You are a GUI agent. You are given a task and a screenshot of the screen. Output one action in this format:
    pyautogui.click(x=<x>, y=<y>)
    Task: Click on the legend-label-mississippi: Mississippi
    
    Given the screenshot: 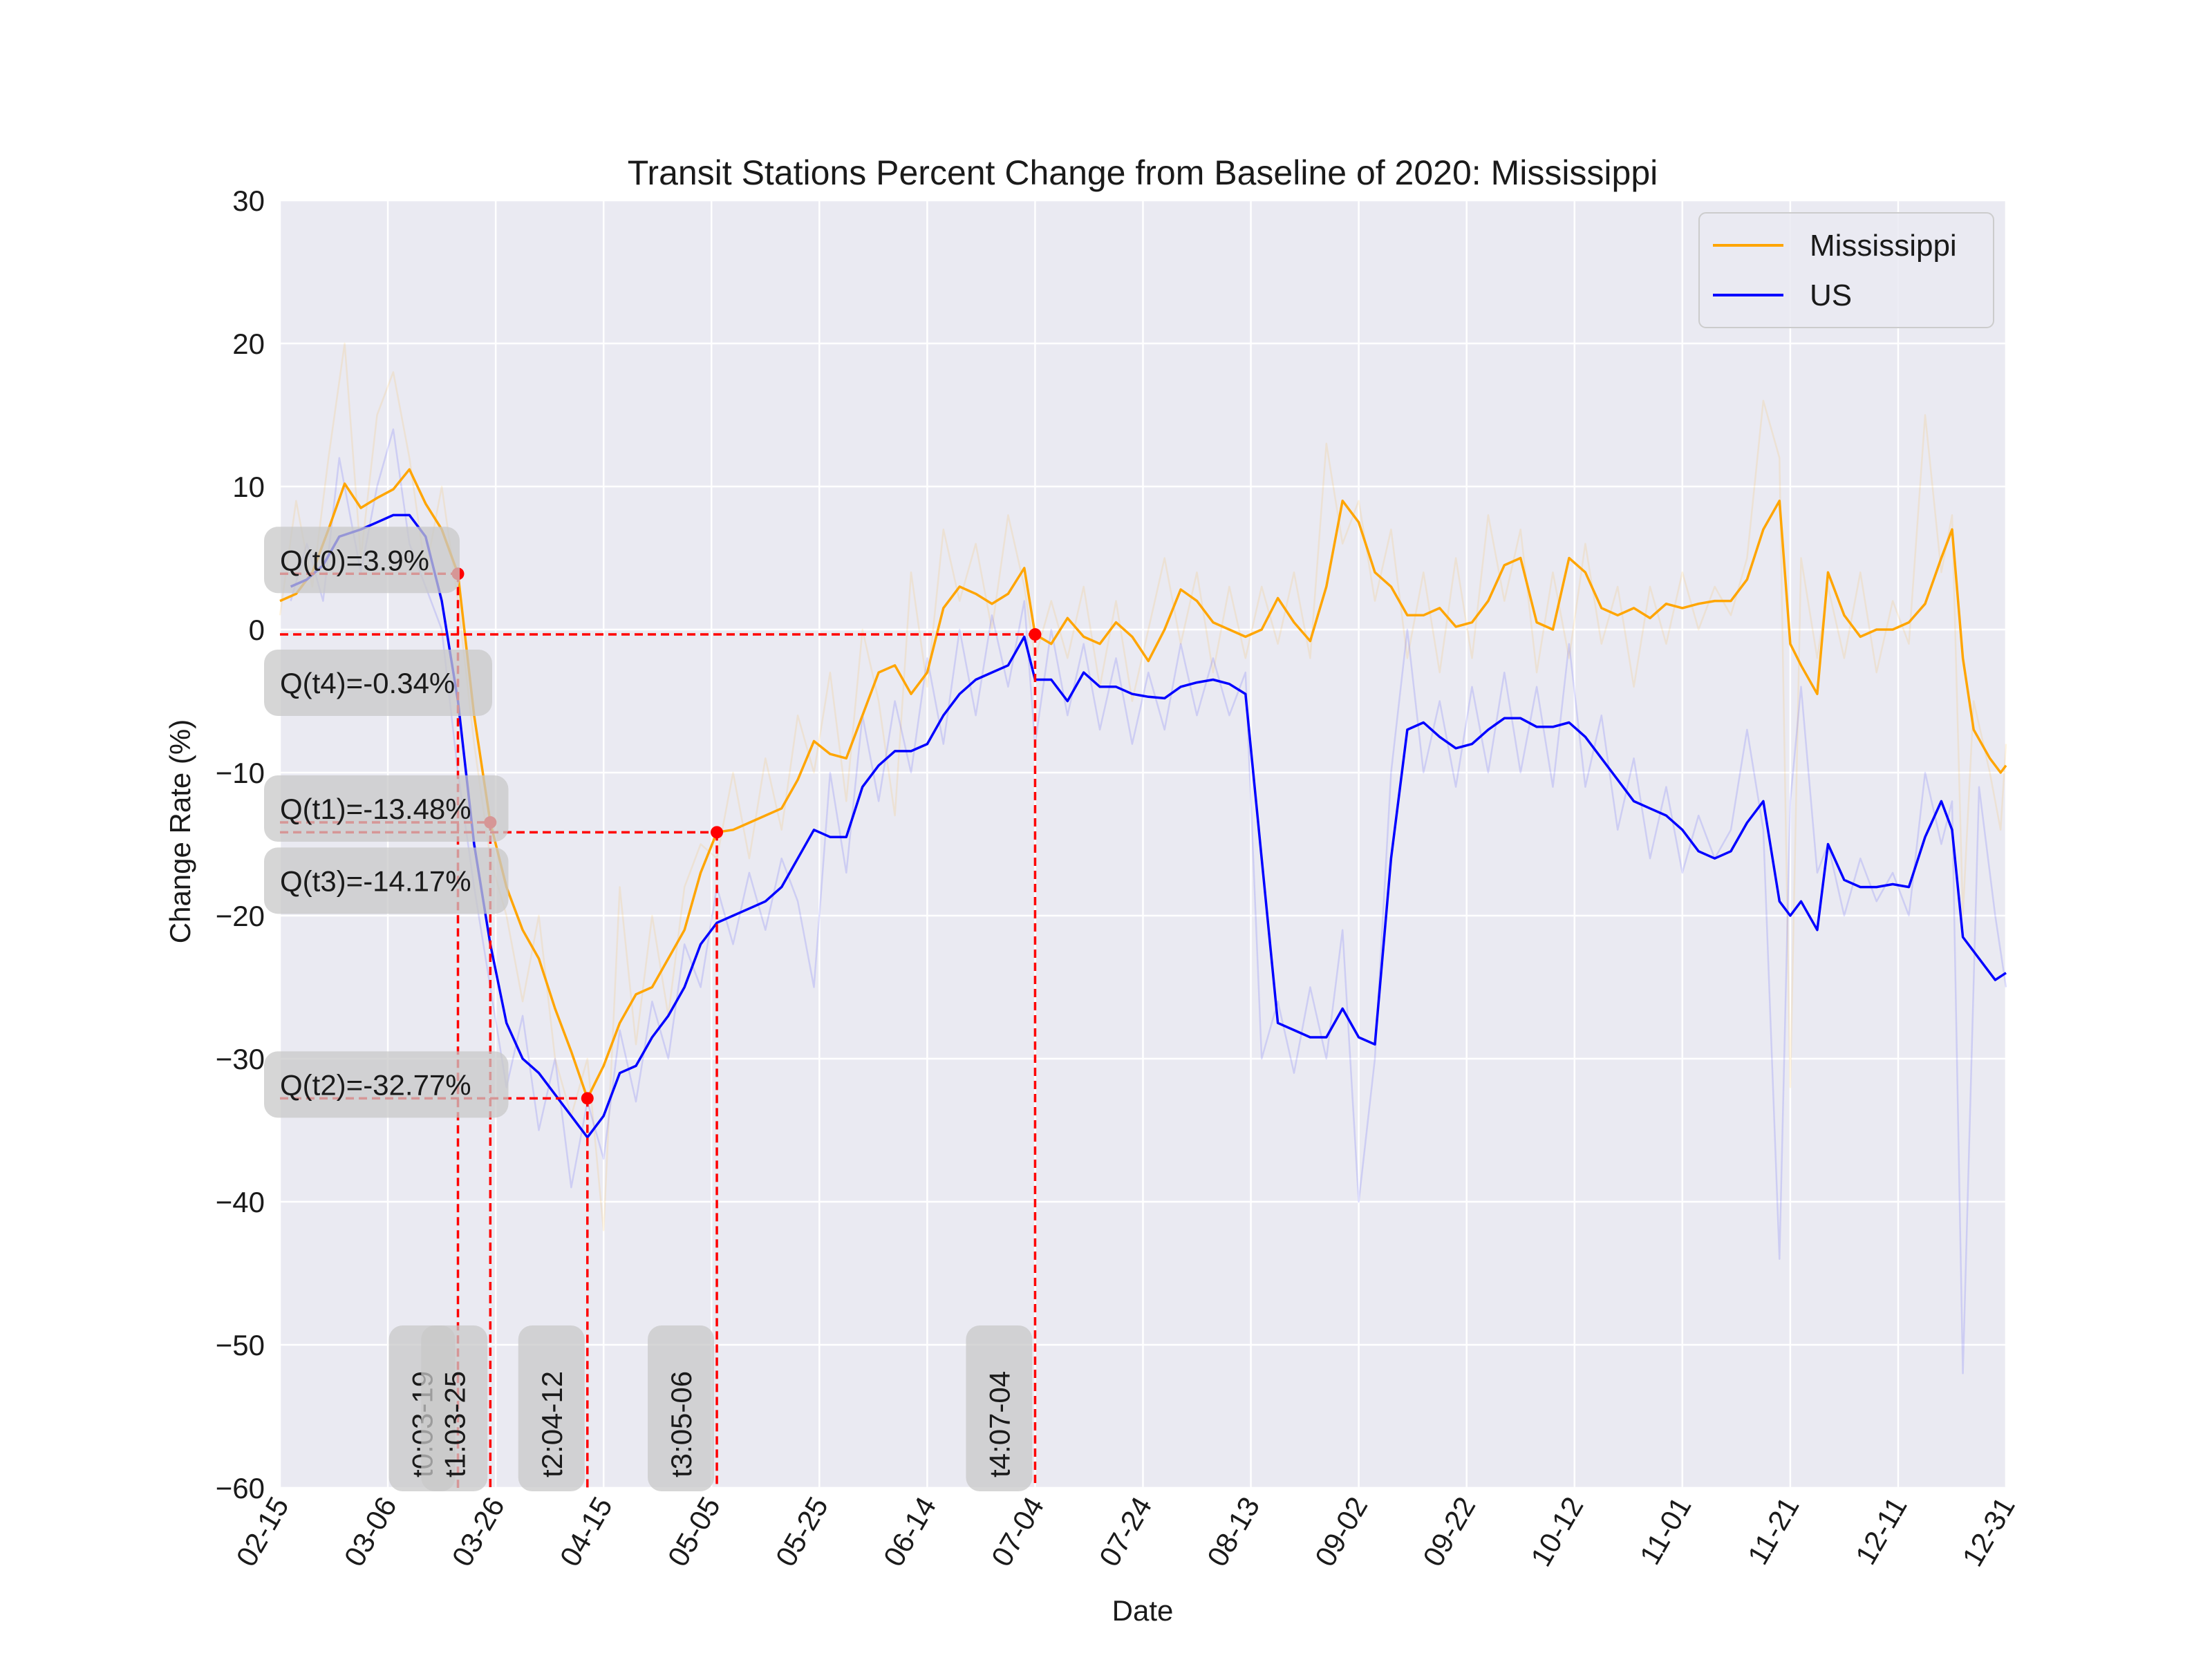 What is the action you would take?
    pyautogui.click(x=1883, y=246)
    